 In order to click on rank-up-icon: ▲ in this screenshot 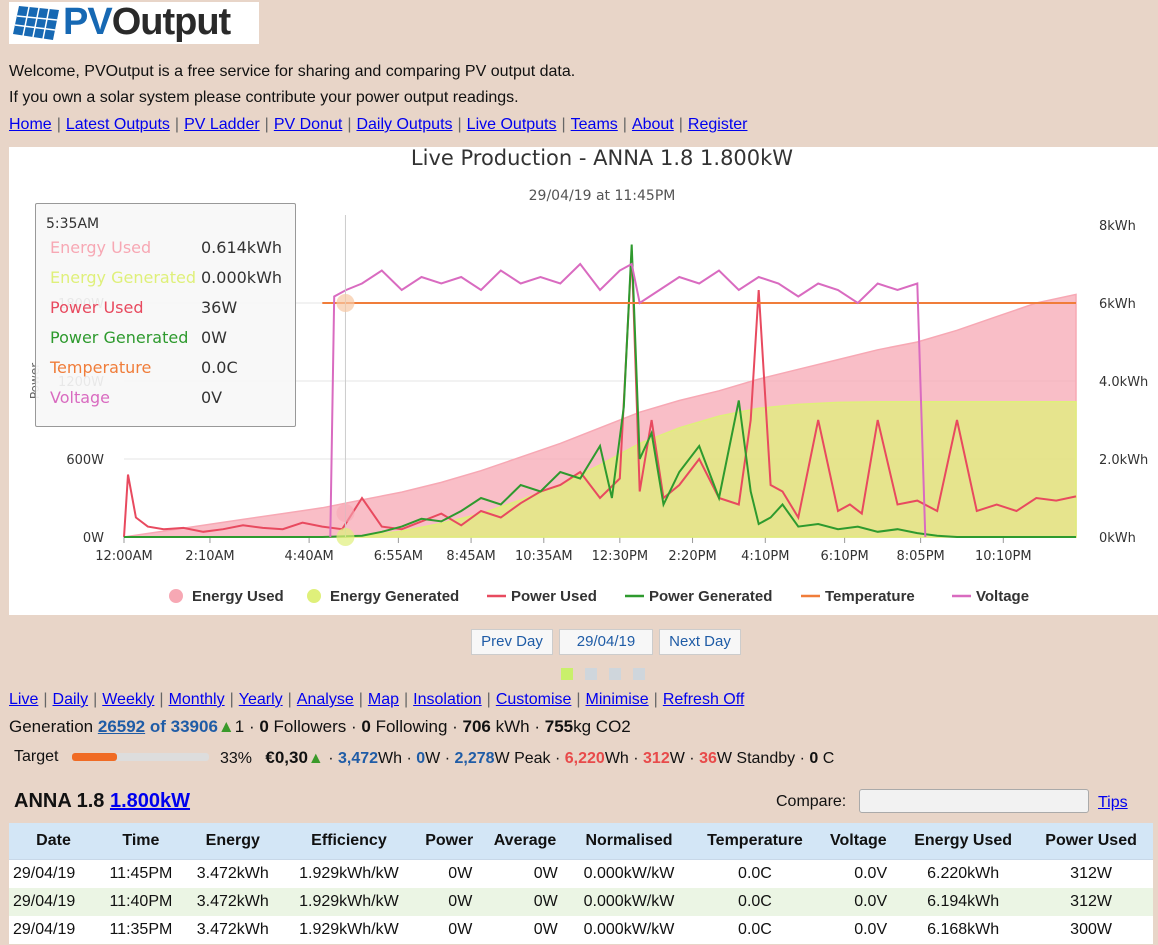, I will do `click(226, 726)`.